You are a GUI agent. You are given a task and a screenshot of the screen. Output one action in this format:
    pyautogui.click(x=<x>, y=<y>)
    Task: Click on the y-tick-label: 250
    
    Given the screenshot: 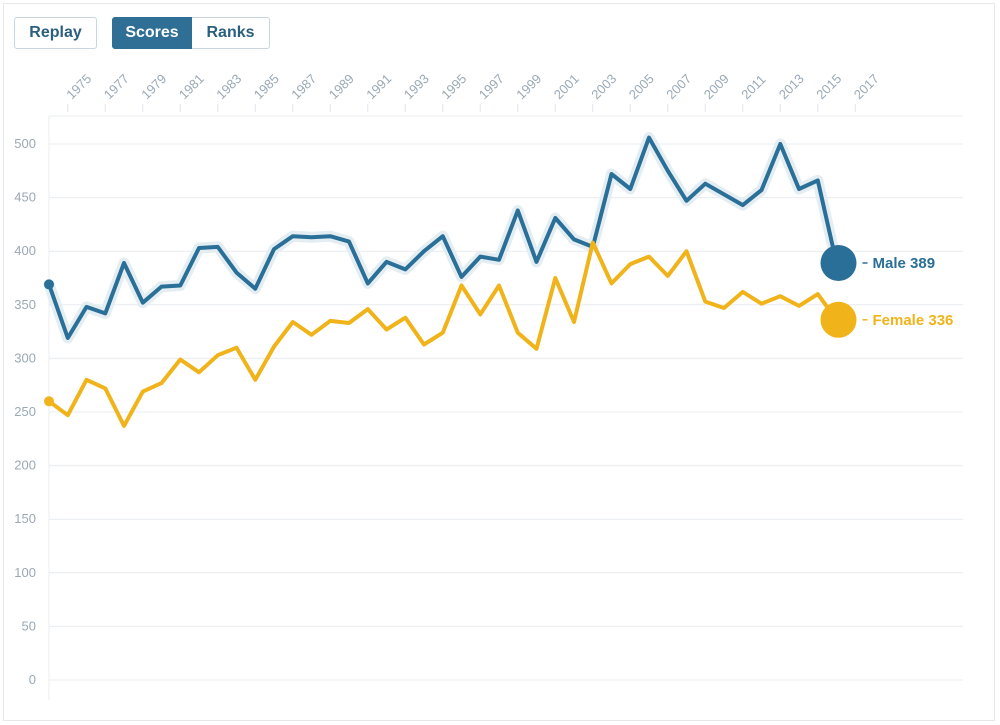 What is the action you would take?
    pyautogui.click(x=25, y=411)
    